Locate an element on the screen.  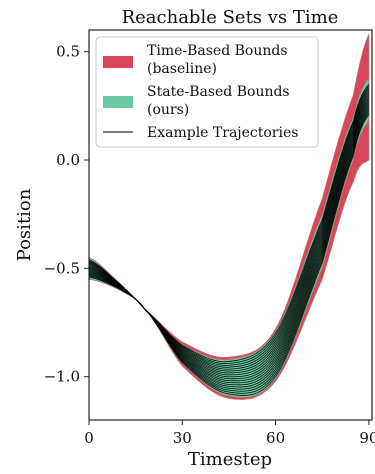
x-tick-label: 30 is located at coordinates (182, 438).